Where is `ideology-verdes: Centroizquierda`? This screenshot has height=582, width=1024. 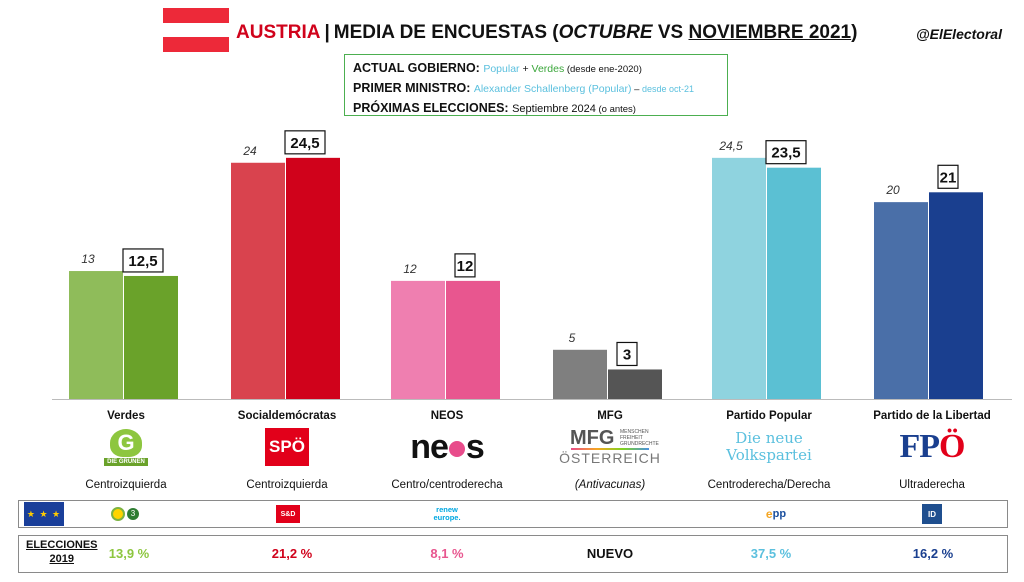
ideology-verdes: Centroizquierda is located at coordinates (126, 485).